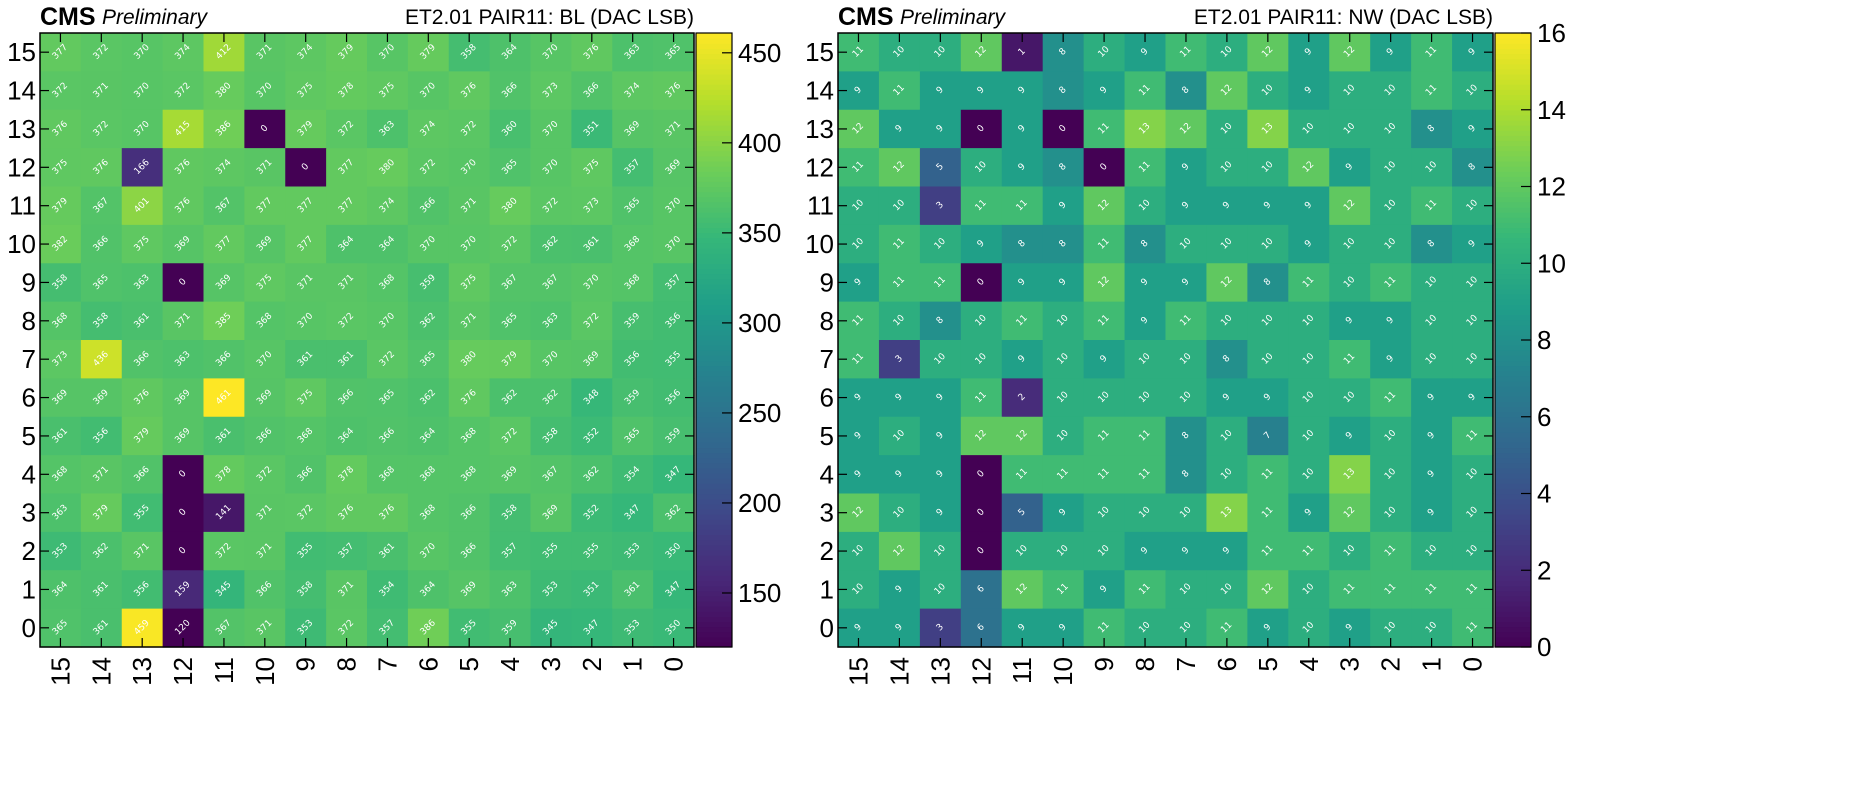  What do you see at coordinates (142, 671) in the screenshot?
I see `x-tick-label: 13` at bounding box center [142, 671].